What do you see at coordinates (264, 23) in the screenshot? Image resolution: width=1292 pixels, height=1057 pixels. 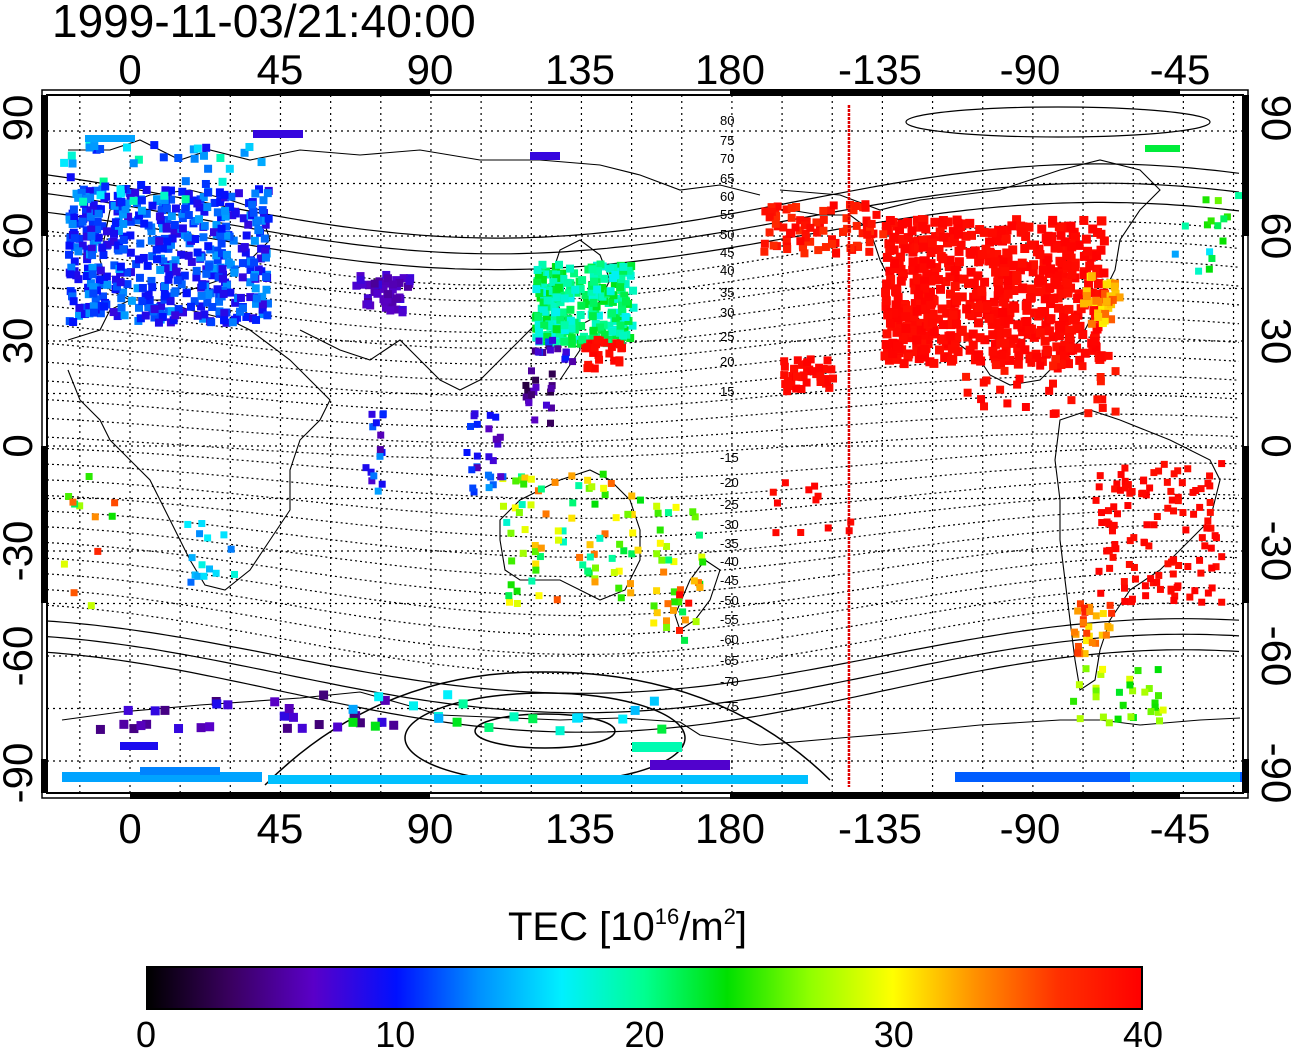 I see `timestamp: 1999-11-03/21:40:00` at bounding box center [264, 23].